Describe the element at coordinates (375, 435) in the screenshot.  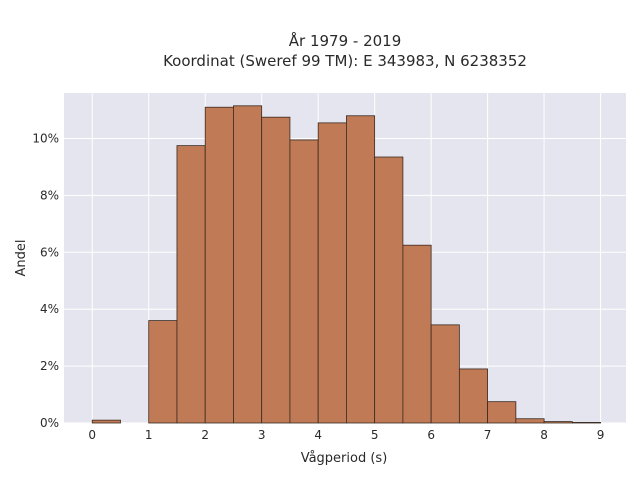
I see `x-tick-label: 5` at that location.